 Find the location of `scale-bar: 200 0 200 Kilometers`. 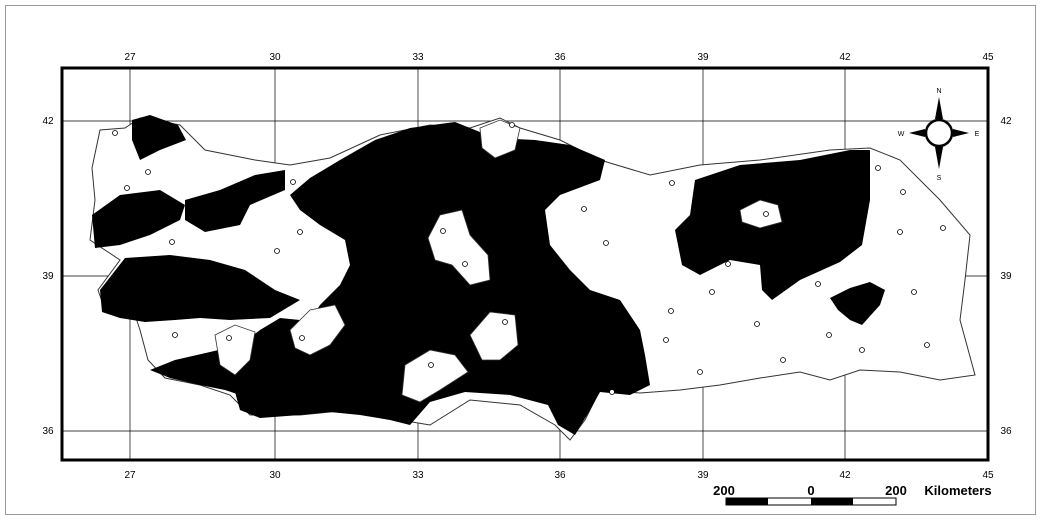

scale-bar: 200 0 200 Kilometers is located at coordinates (852, 494).